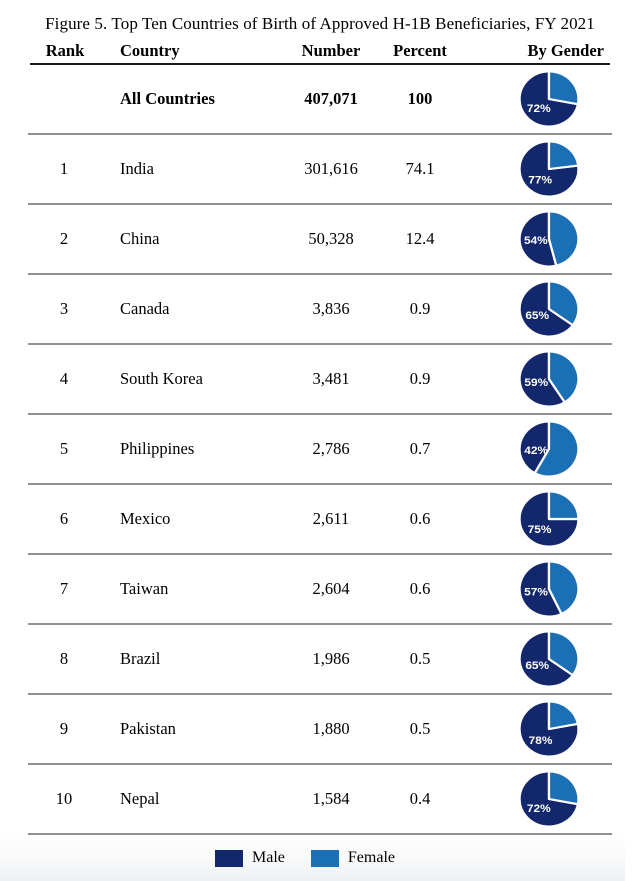 This screenshot has height=881, width=640. I want to click on pie-percent-label: 54%, so click(536, 241).